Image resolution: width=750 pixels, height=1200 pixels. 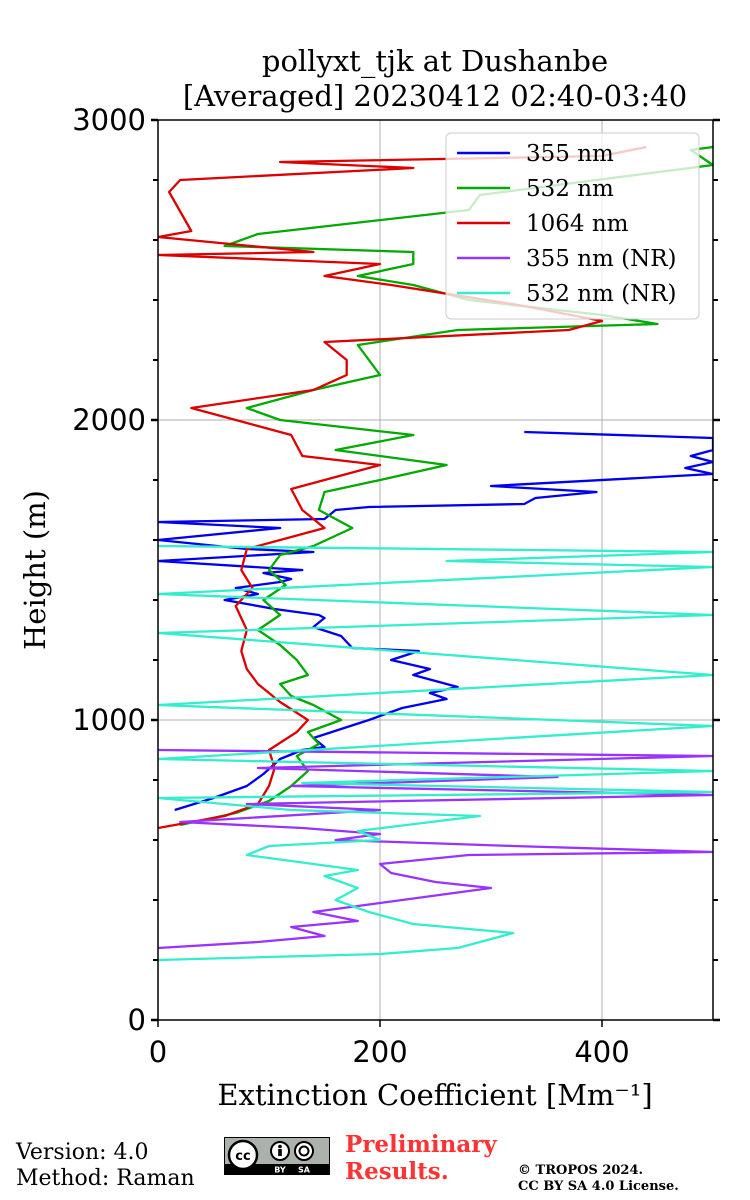 I want to click on svg-text: BY, so click(x=280, y=1170).